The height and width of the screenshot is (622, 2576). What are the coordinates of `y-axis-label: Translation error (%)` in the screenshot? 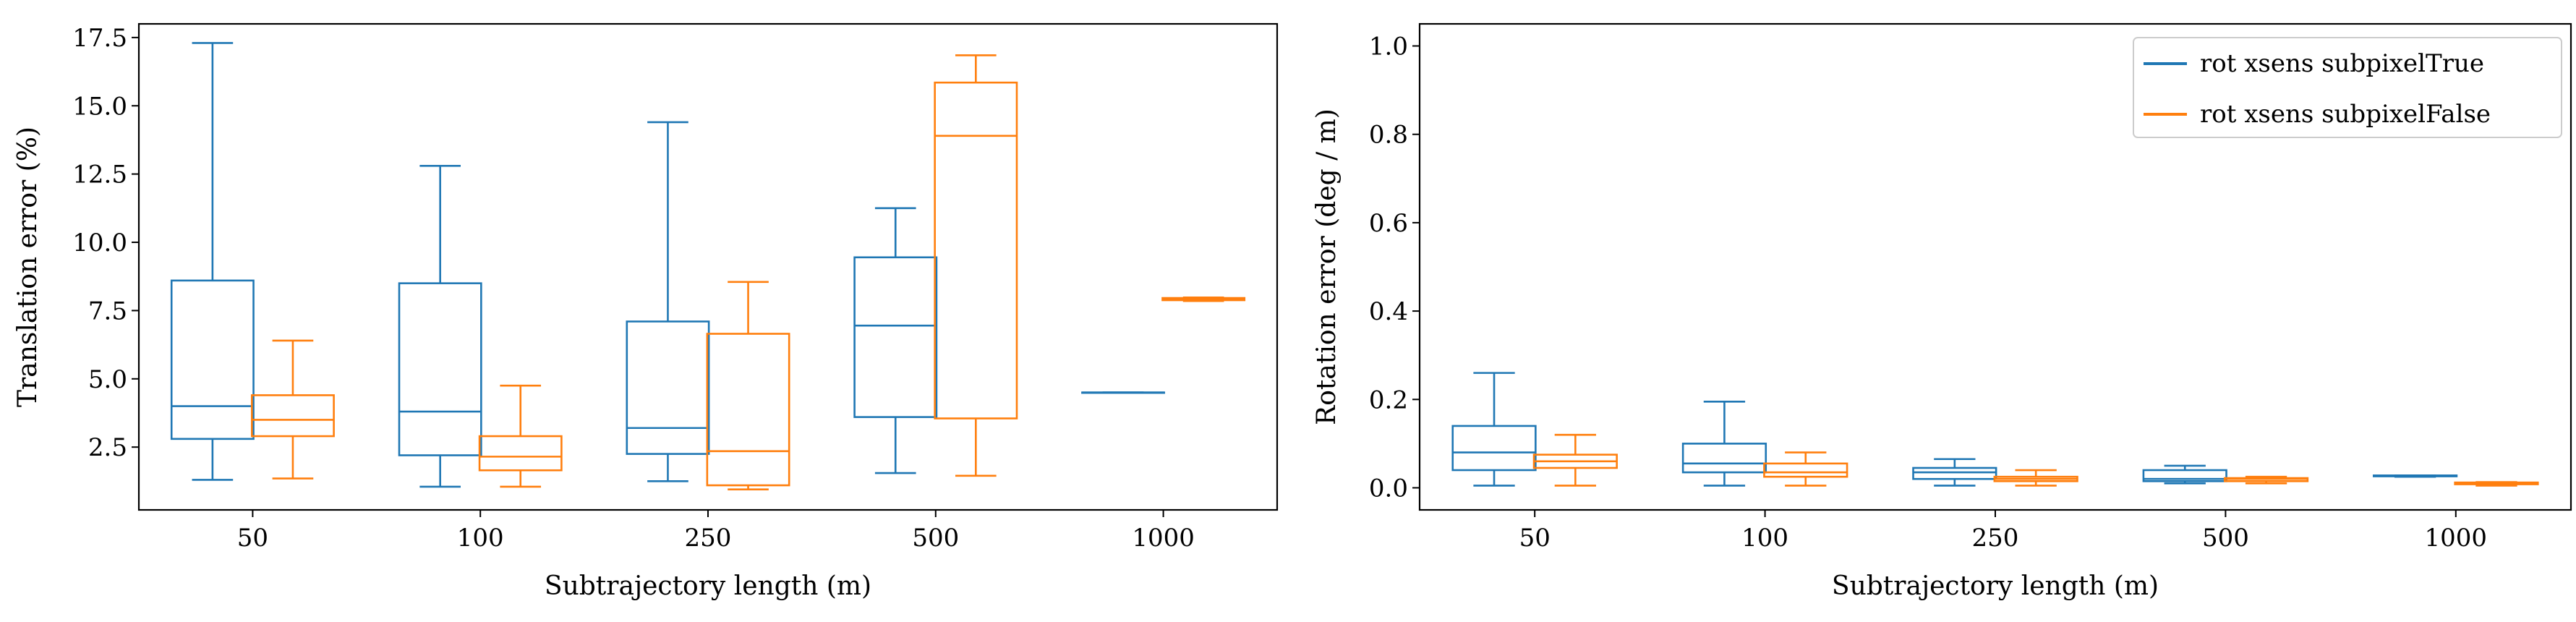 It's located at (28, 267).